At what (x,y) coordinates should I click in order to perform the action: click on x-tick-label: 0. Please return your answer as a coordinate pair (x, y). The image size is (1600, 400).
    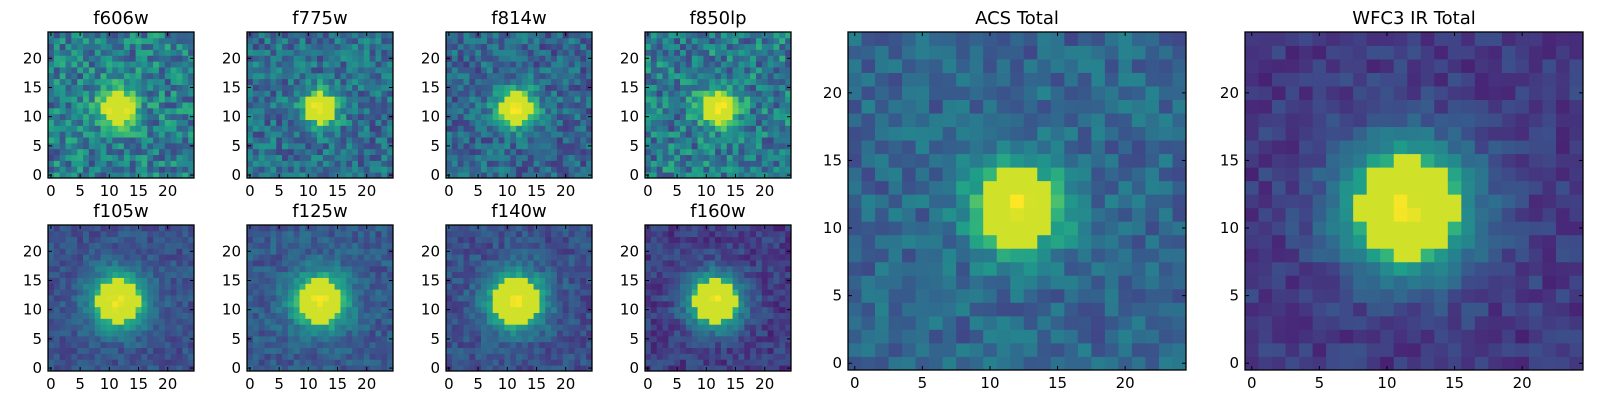
    Looking at the image, I should click on (51, 384).